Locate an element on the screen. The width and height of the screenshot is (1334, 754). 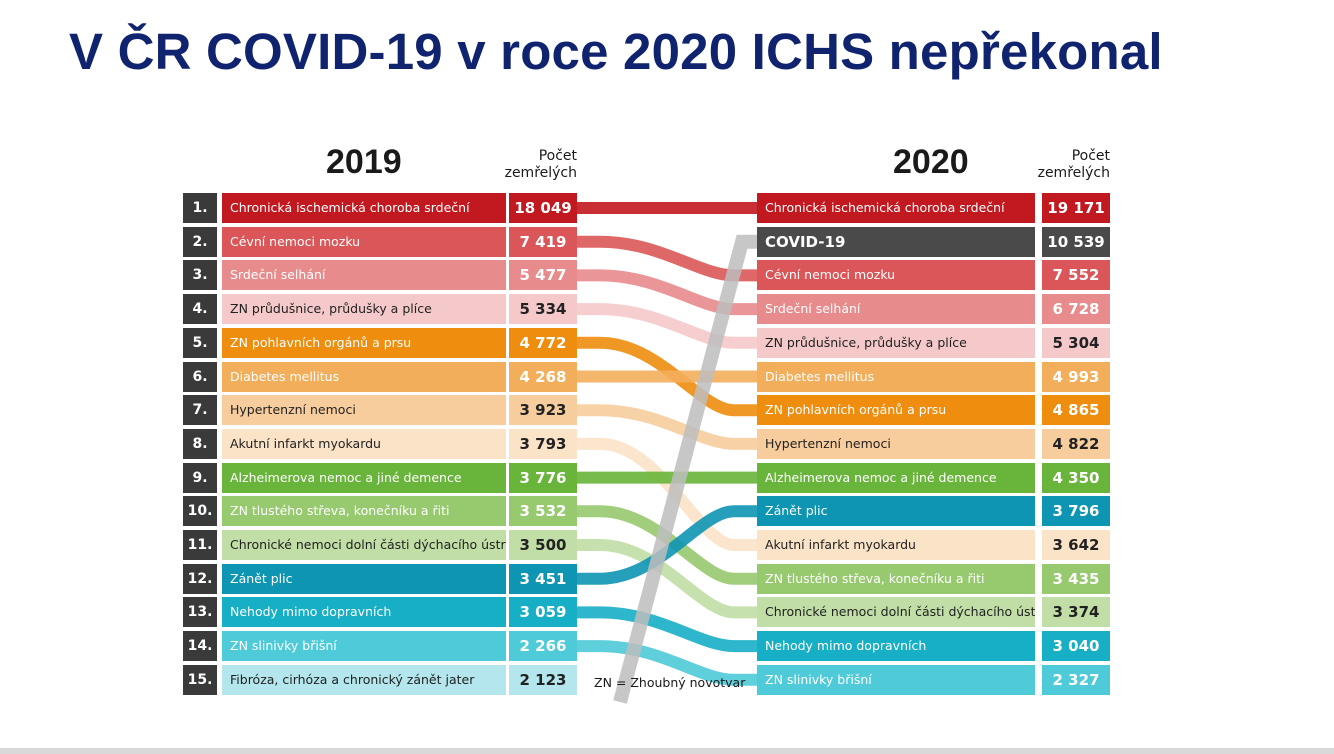
cause-2020-nehody: Nehody mimo dopravních is located at coordinates (896, 646).